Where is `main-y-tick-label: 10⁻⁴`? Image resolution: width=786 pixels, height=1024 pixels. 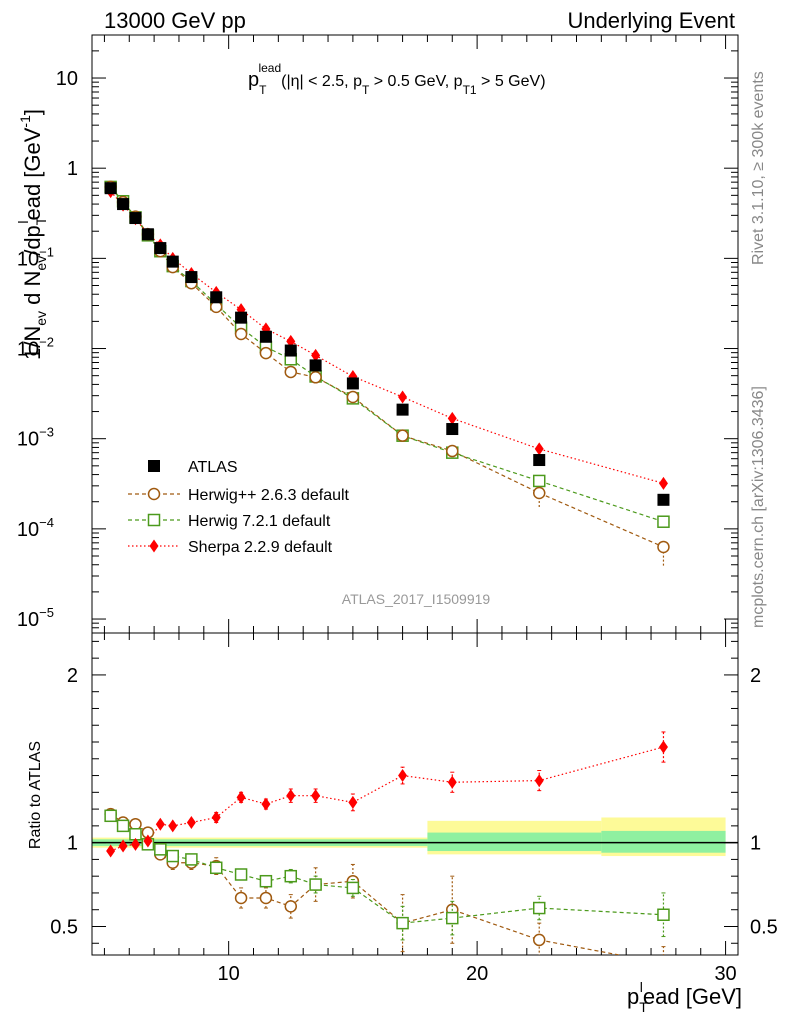
main-y-tick-label: 10⁻⁴ is located at coordinates (35, 528).